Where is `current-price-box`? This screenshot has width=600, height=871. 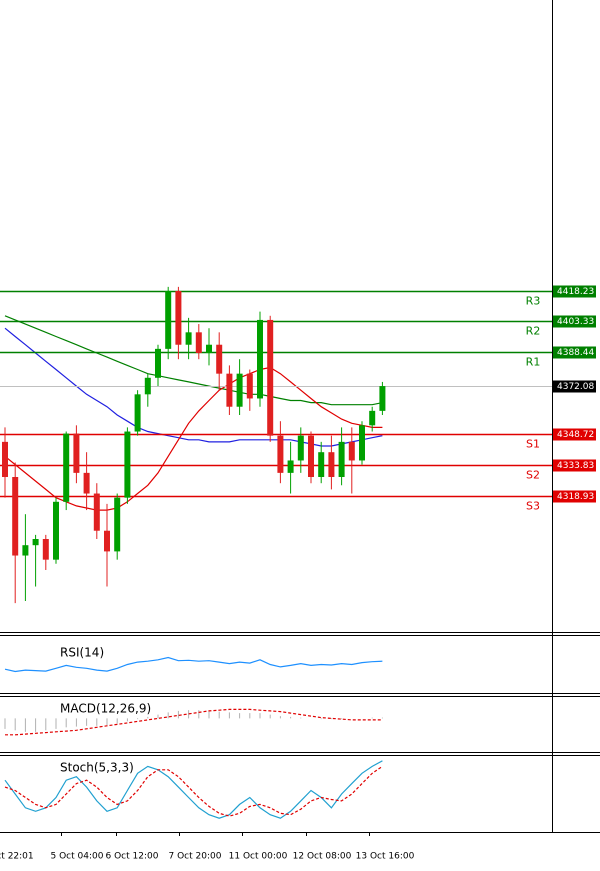 current-price-box is located at coordinates (574, 386).